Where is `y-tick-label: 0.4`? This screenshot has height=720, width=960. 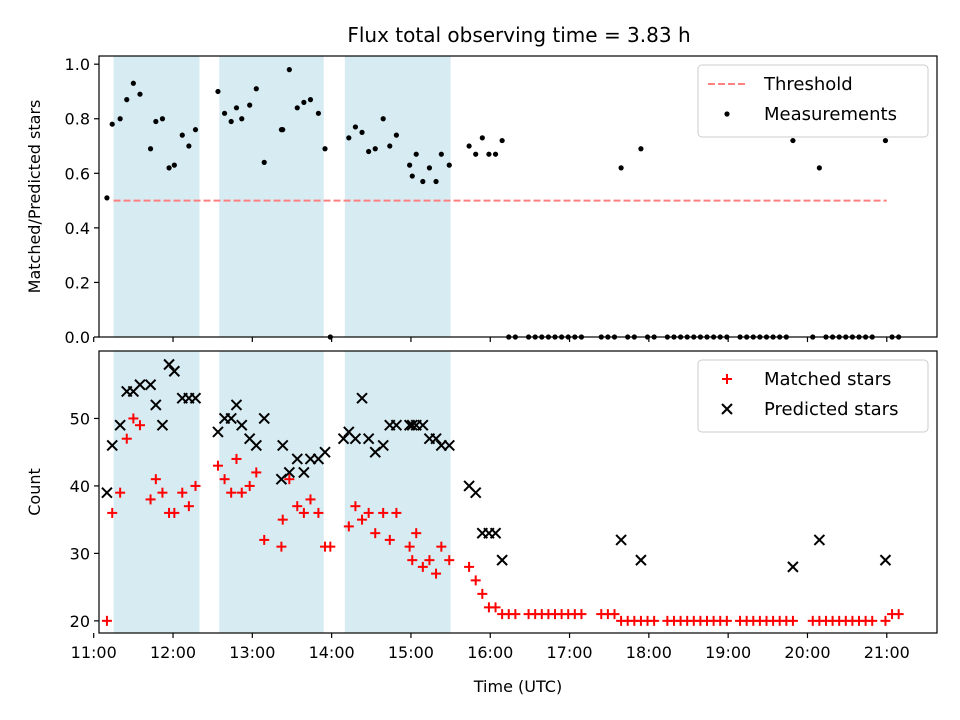
y-tick-label: 0.4 is located at coordinates (77, 228).